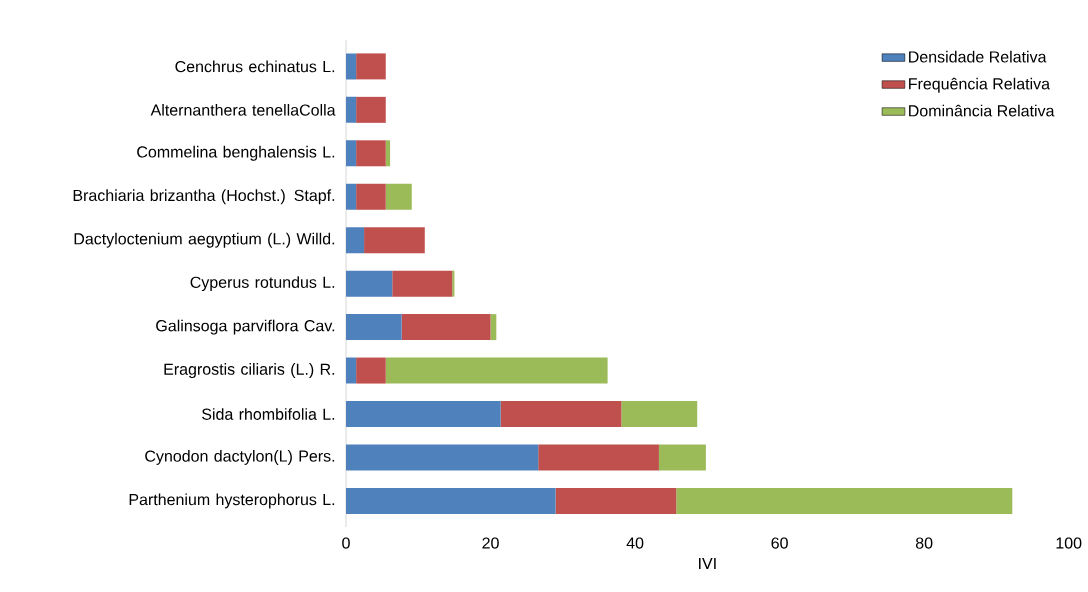 This screenshot has height=592, width=1088. I want to click on y-tick-label: Galinsoga parviflora Cav., so click(245, 327).